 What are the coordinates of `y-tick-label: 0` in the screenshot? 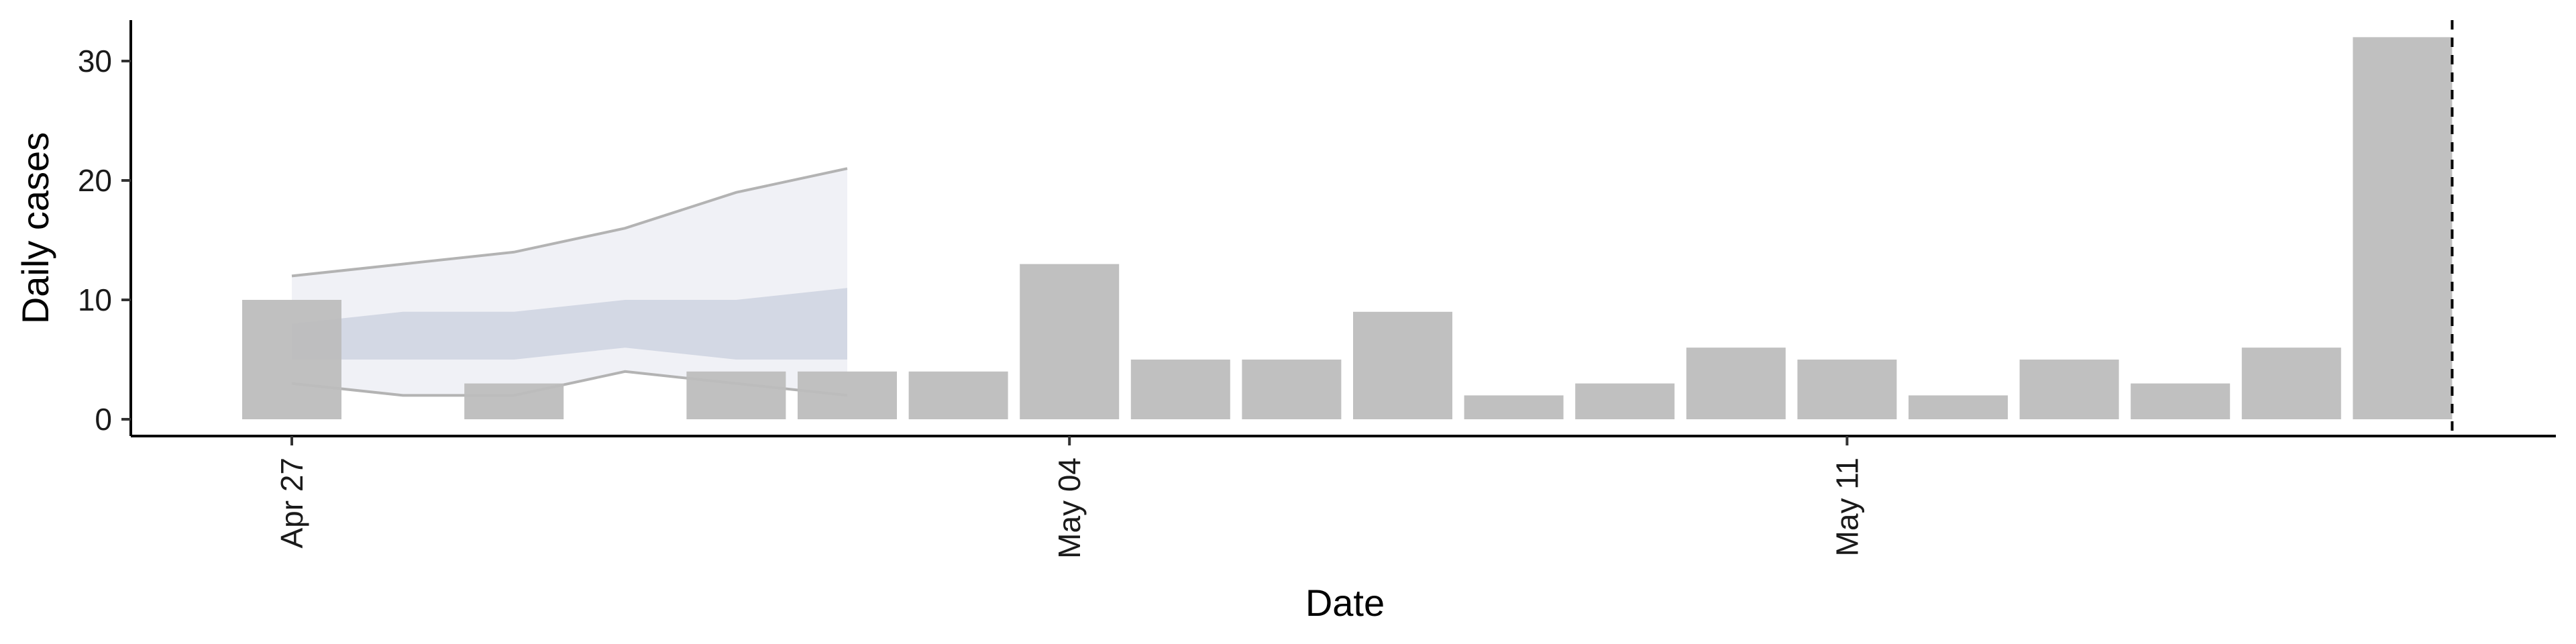 It's located at (103, 419).